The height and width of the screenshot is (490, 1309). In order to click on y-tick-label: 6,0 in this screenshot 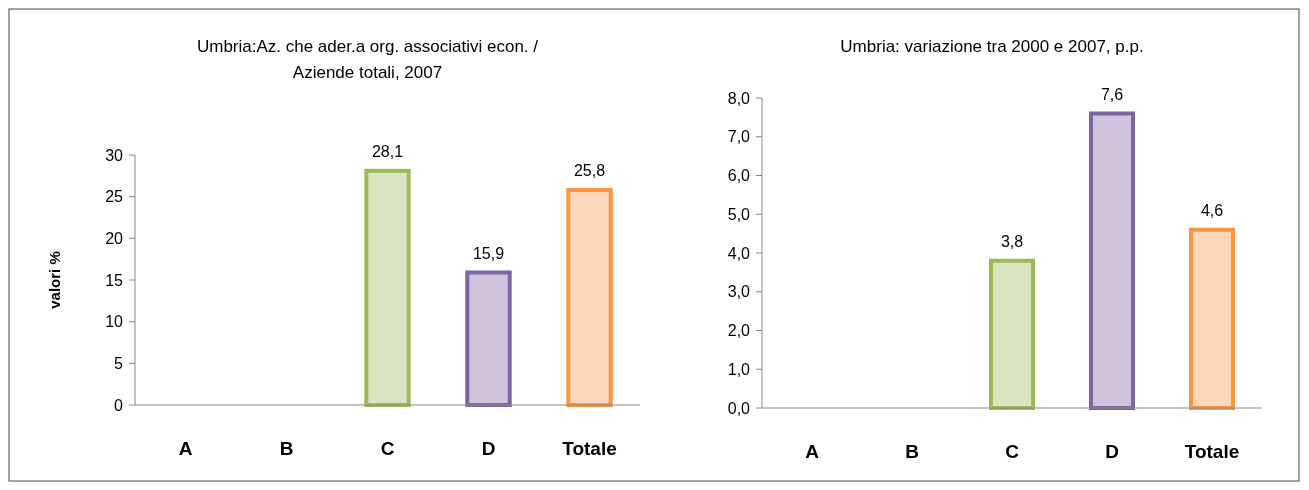, I will do `click(739, 176)`.